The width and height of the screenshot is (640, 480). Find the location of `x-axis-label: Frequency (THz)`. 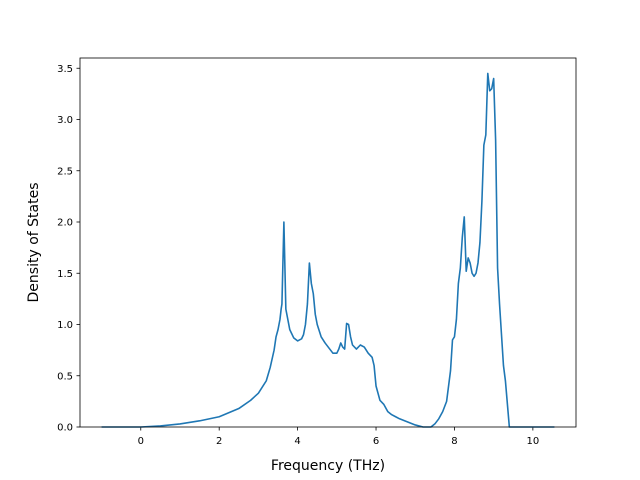

x-axis-label: Frequency (THz) is located at coordinates (328, 466).